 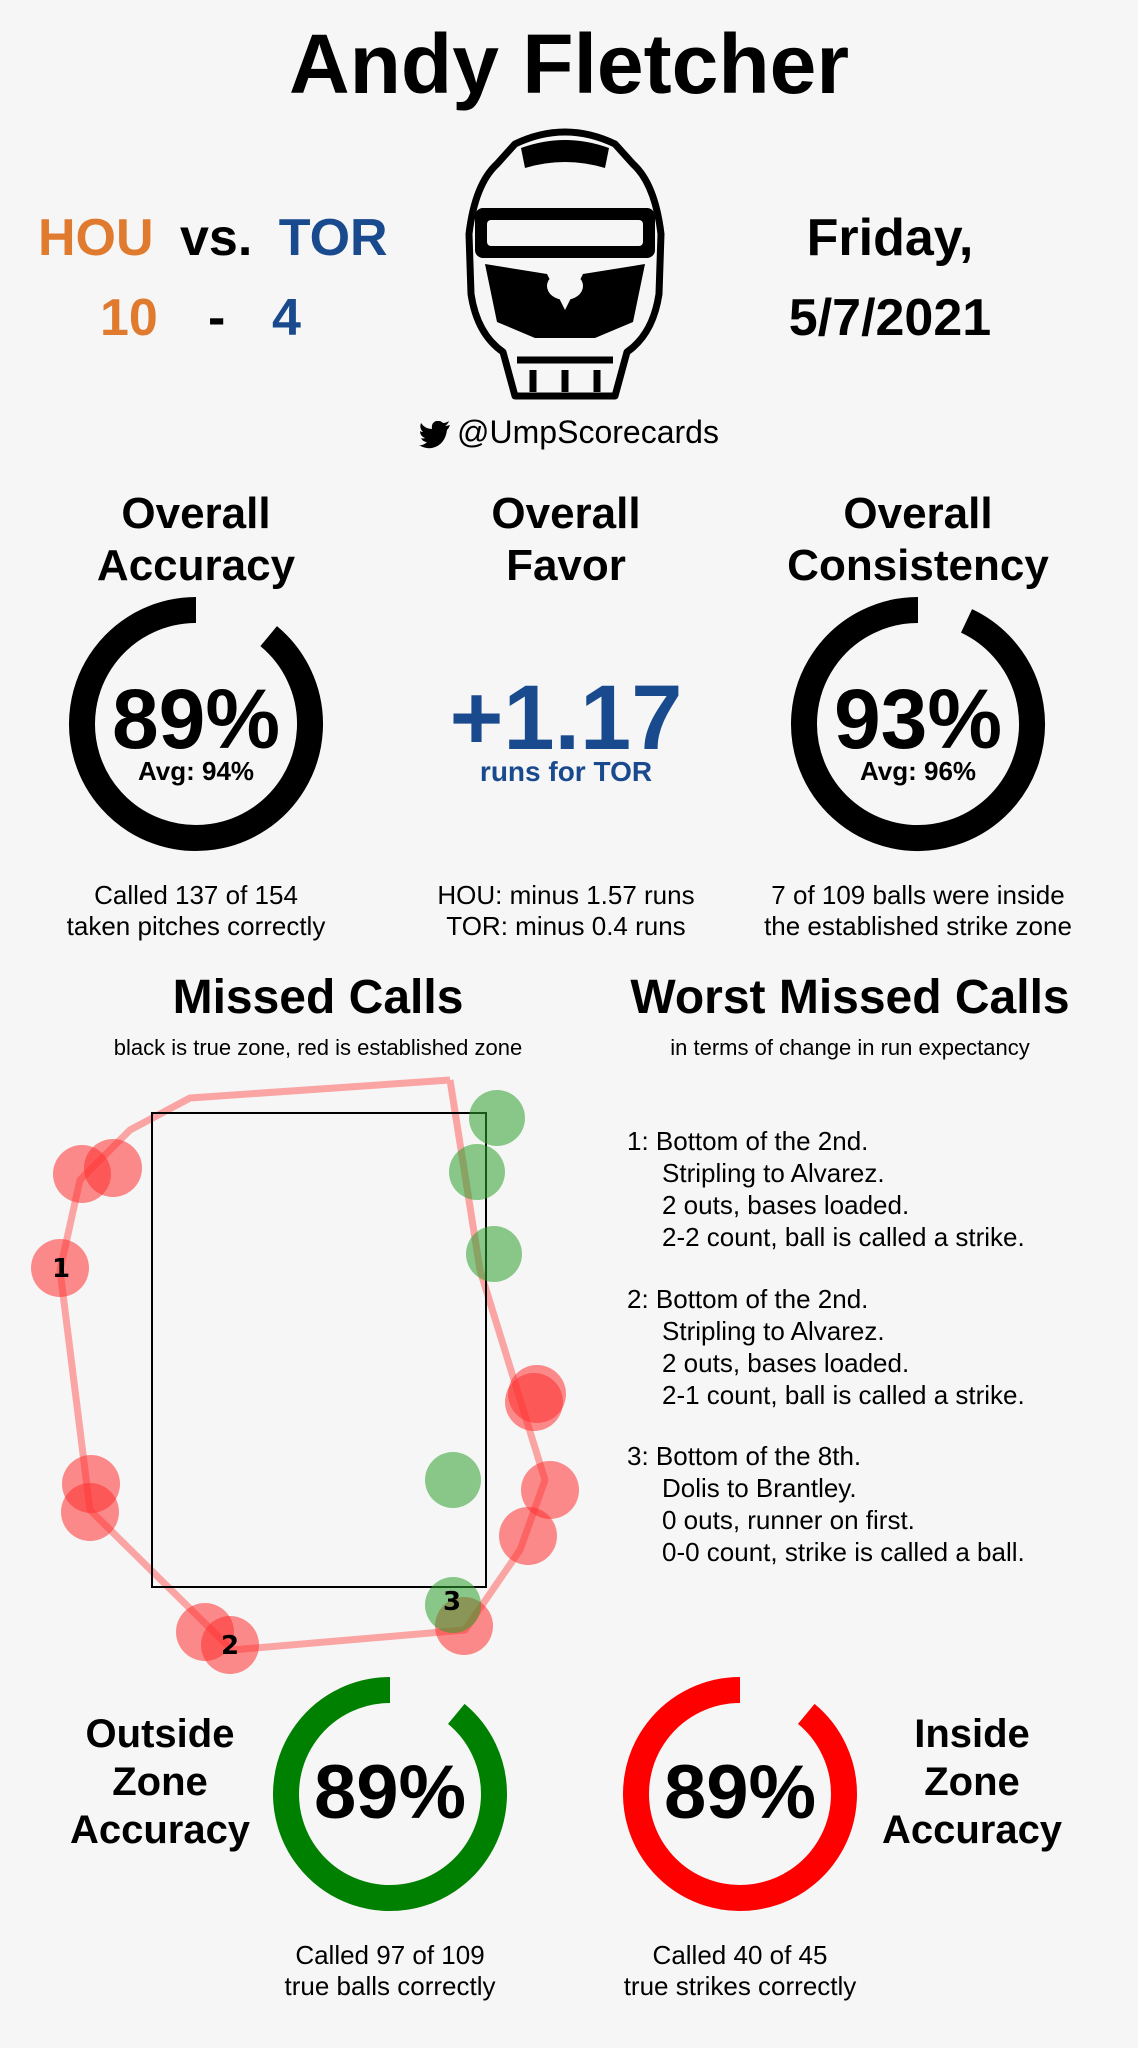 I want to click on date-day: Friday,, so click(x=890, y=238).